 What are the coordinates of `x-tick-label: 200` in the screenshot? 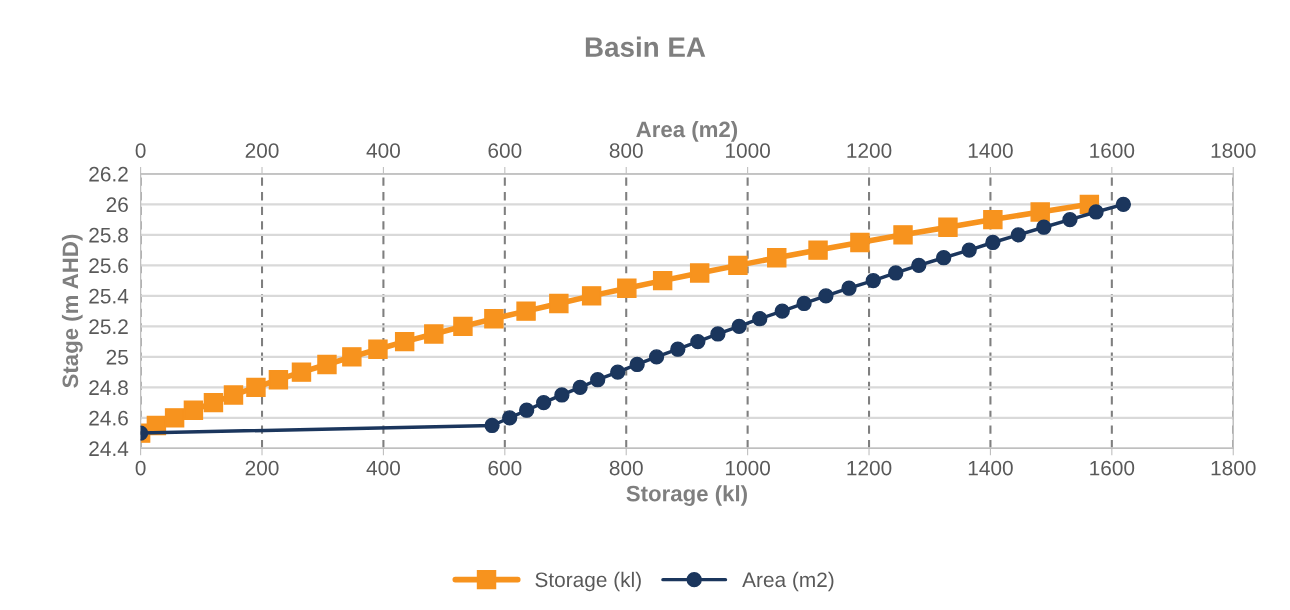 It's located at (262, 468).